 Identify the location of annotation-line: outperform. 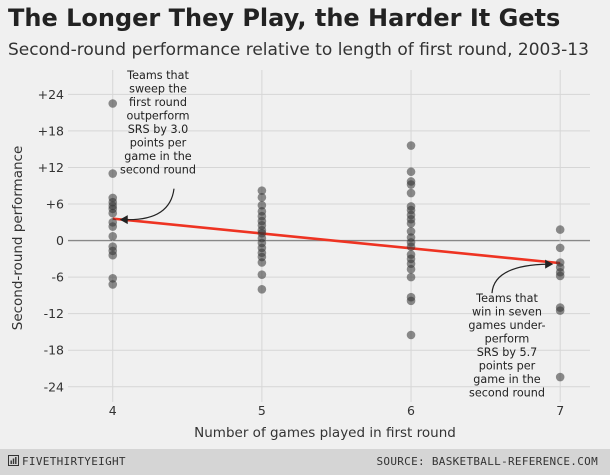
(158, 116).